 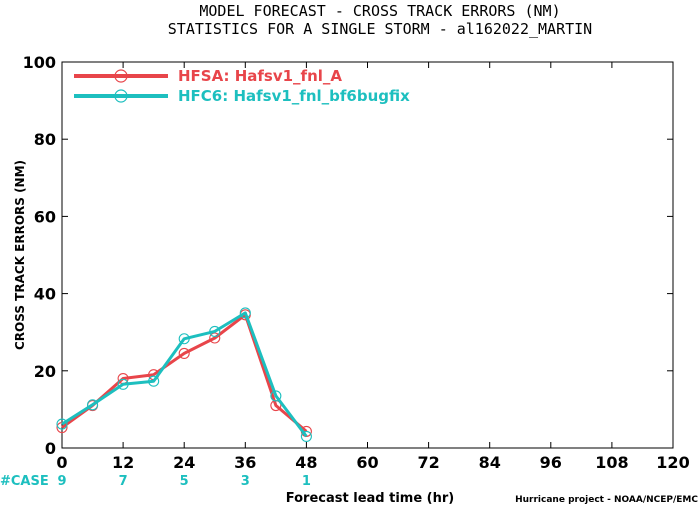 What do you see at coordinates (123, 481) in the screenshot?
I see `case-count: 7` at bounding box center [123, 481].